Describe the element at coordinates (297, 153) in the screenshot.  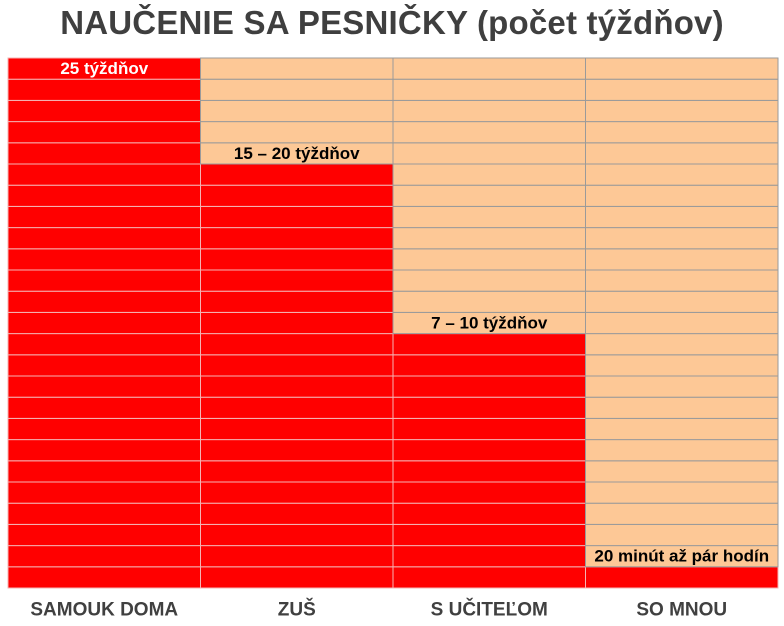
I see `data-label-2: 15 – 20 týždňov` at that location.